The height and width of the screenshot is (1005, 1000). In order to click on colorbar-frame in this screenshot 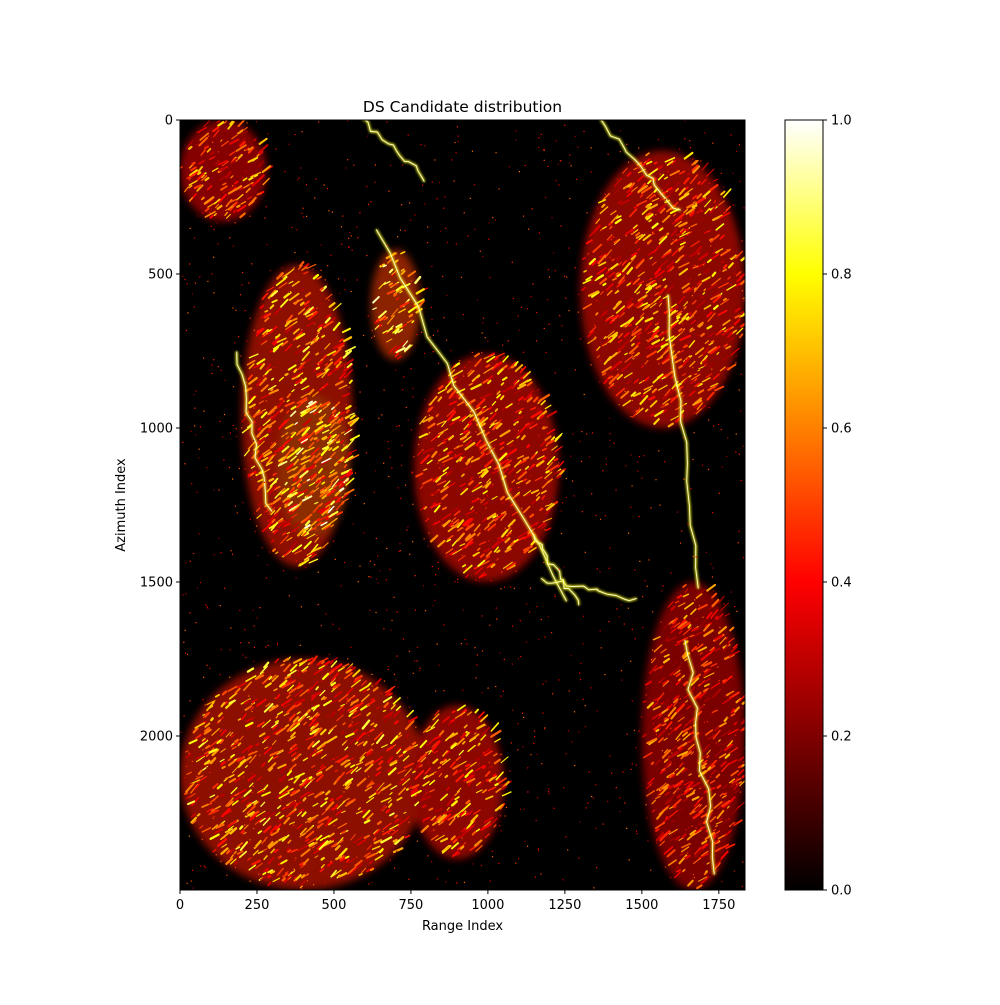, I will do `click(804, 505)`.